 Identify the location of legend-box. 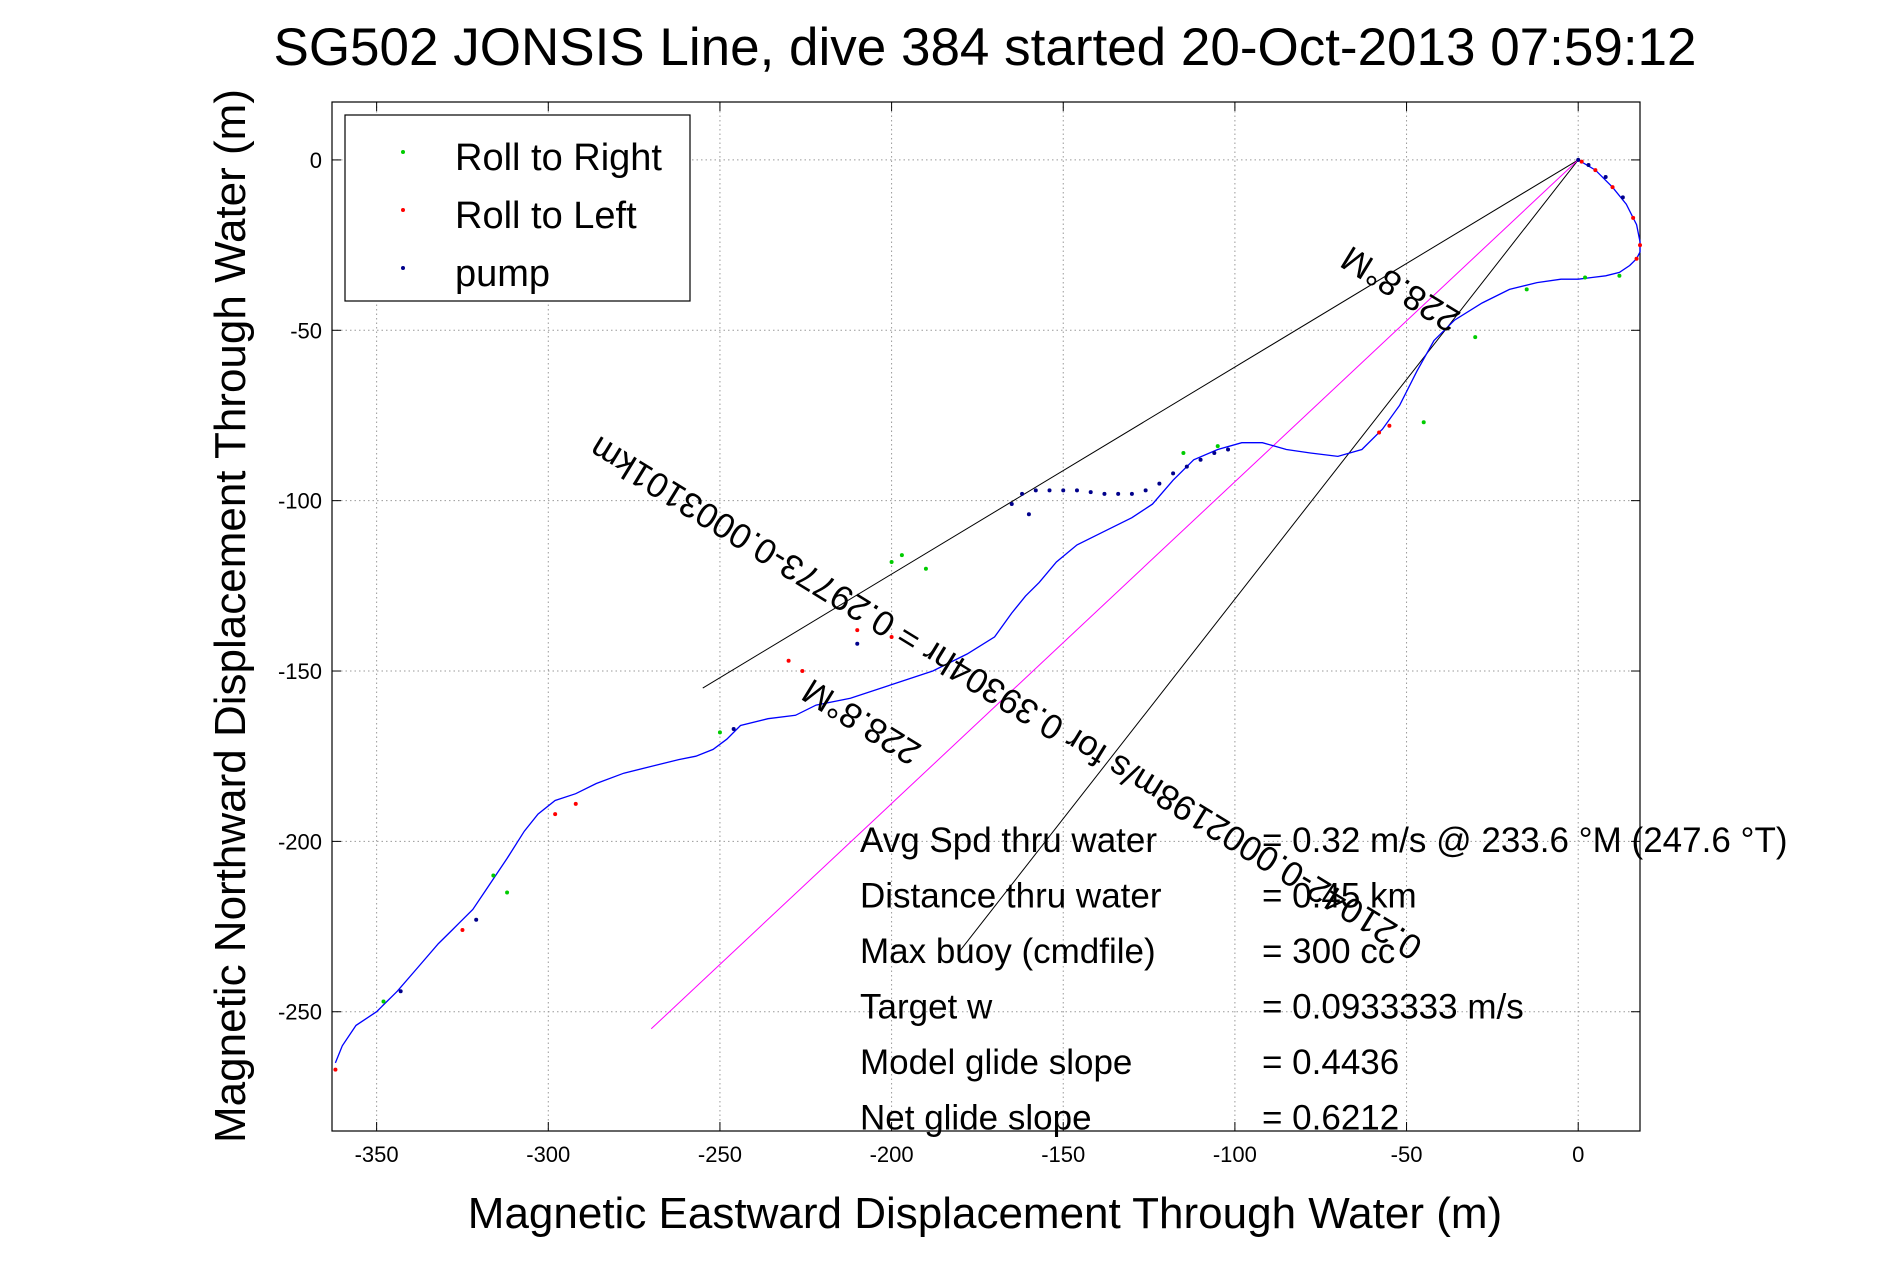
(517, 208).